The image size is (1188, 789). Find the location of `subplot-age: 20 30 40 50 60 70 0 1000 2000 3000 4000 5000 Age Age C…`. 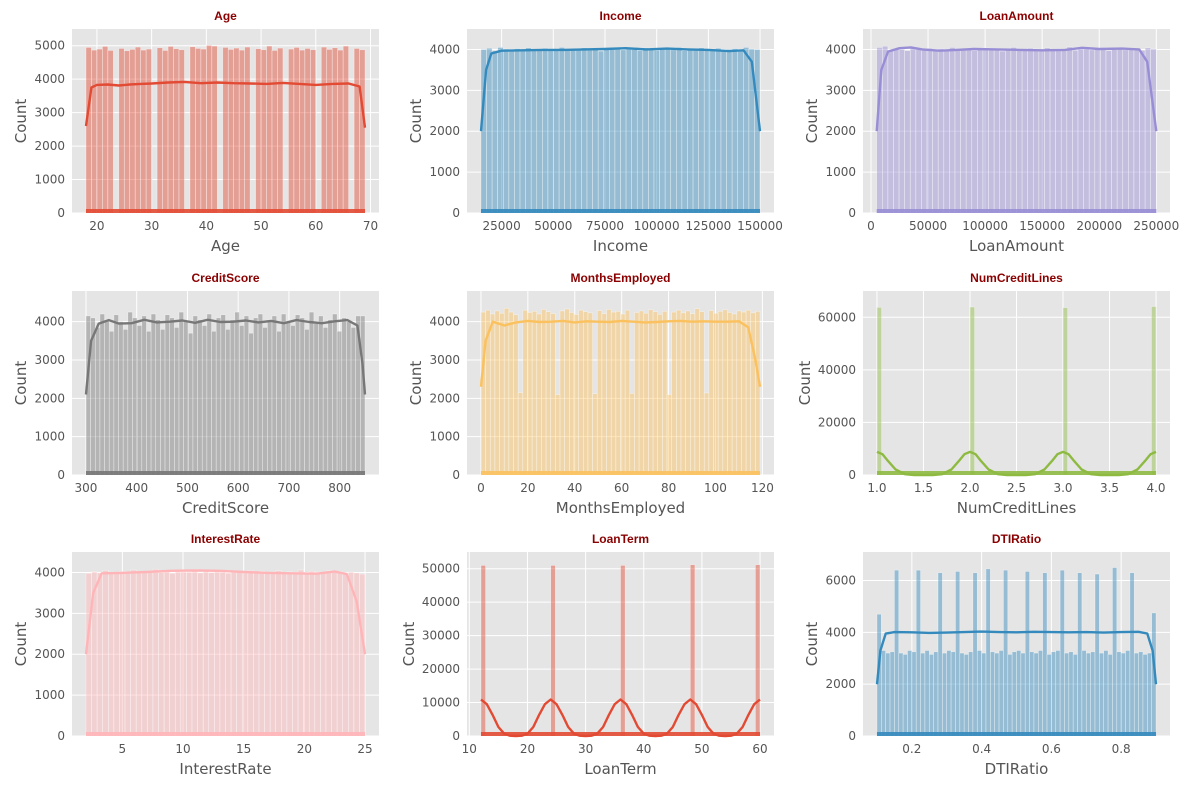

subplot-age: 20 30 40 50 60 70 0 1000 2000 3000 4000 5000 Age Age C… is located at coordinates (195, 132).